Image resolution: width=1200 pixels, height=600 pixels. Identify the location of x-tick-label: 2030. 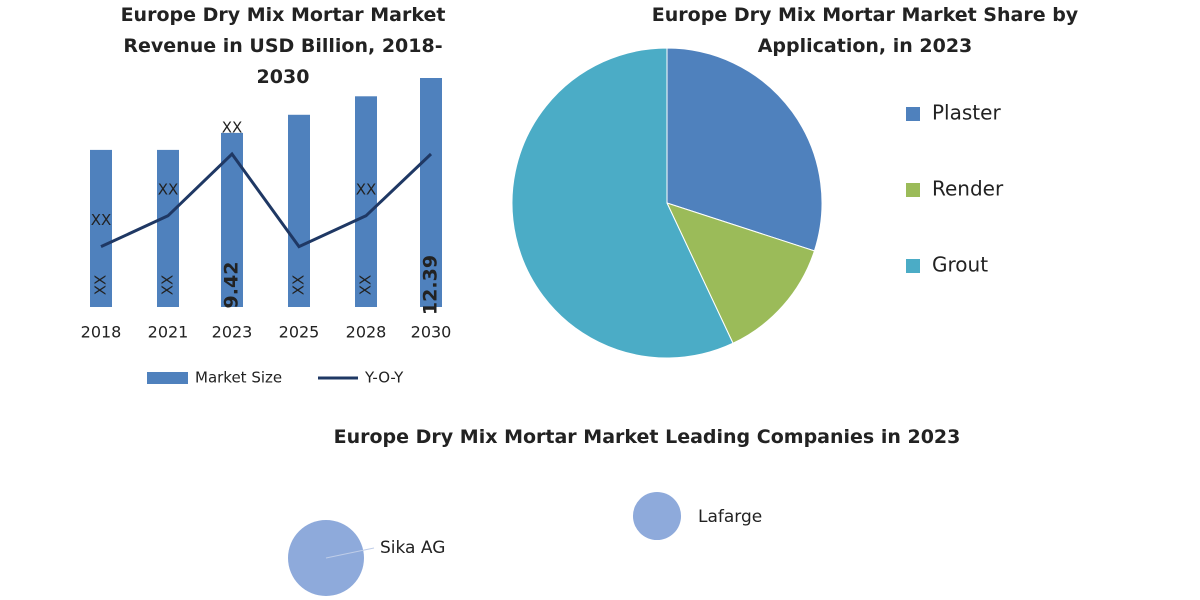
(431, 332).